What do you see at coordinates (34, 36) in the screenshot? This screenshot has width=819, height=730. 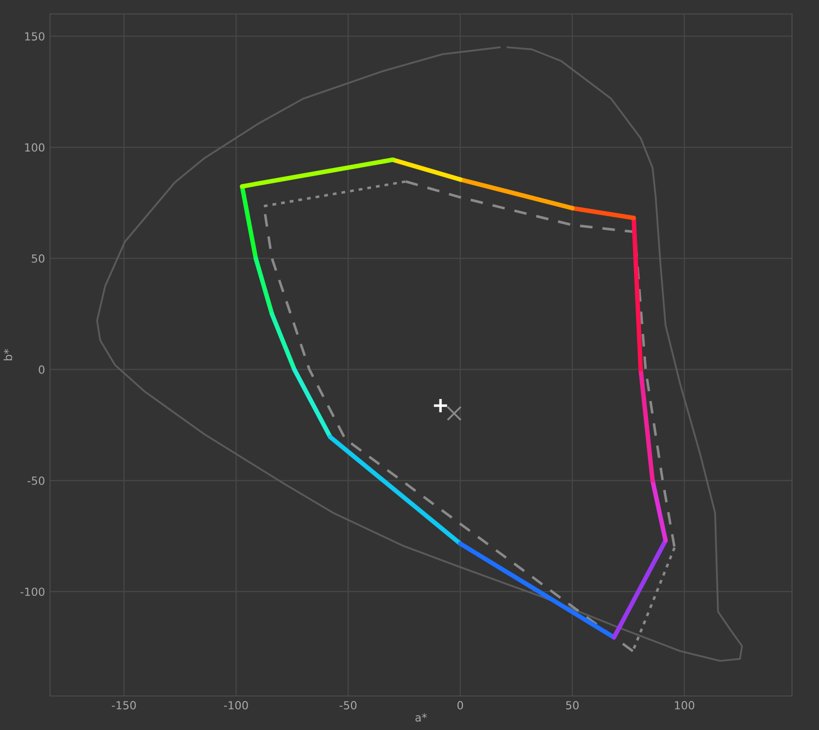 I see `y-tick-label: 150` at bounding box center [34, 36].